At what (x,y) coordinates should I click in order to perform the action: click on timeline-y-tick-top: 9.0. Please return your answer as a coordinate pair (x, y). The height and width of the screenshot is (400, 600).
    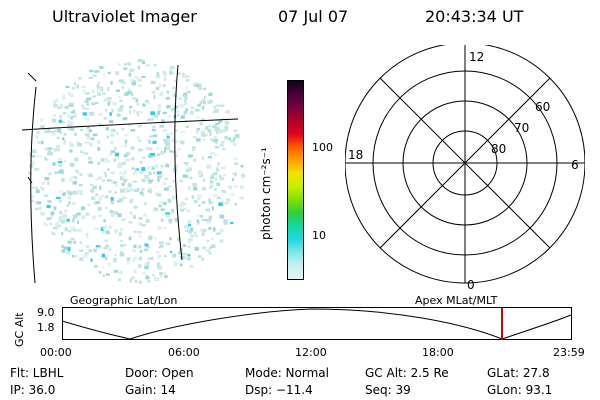
    Looking at the image, I should click on (46, 312).